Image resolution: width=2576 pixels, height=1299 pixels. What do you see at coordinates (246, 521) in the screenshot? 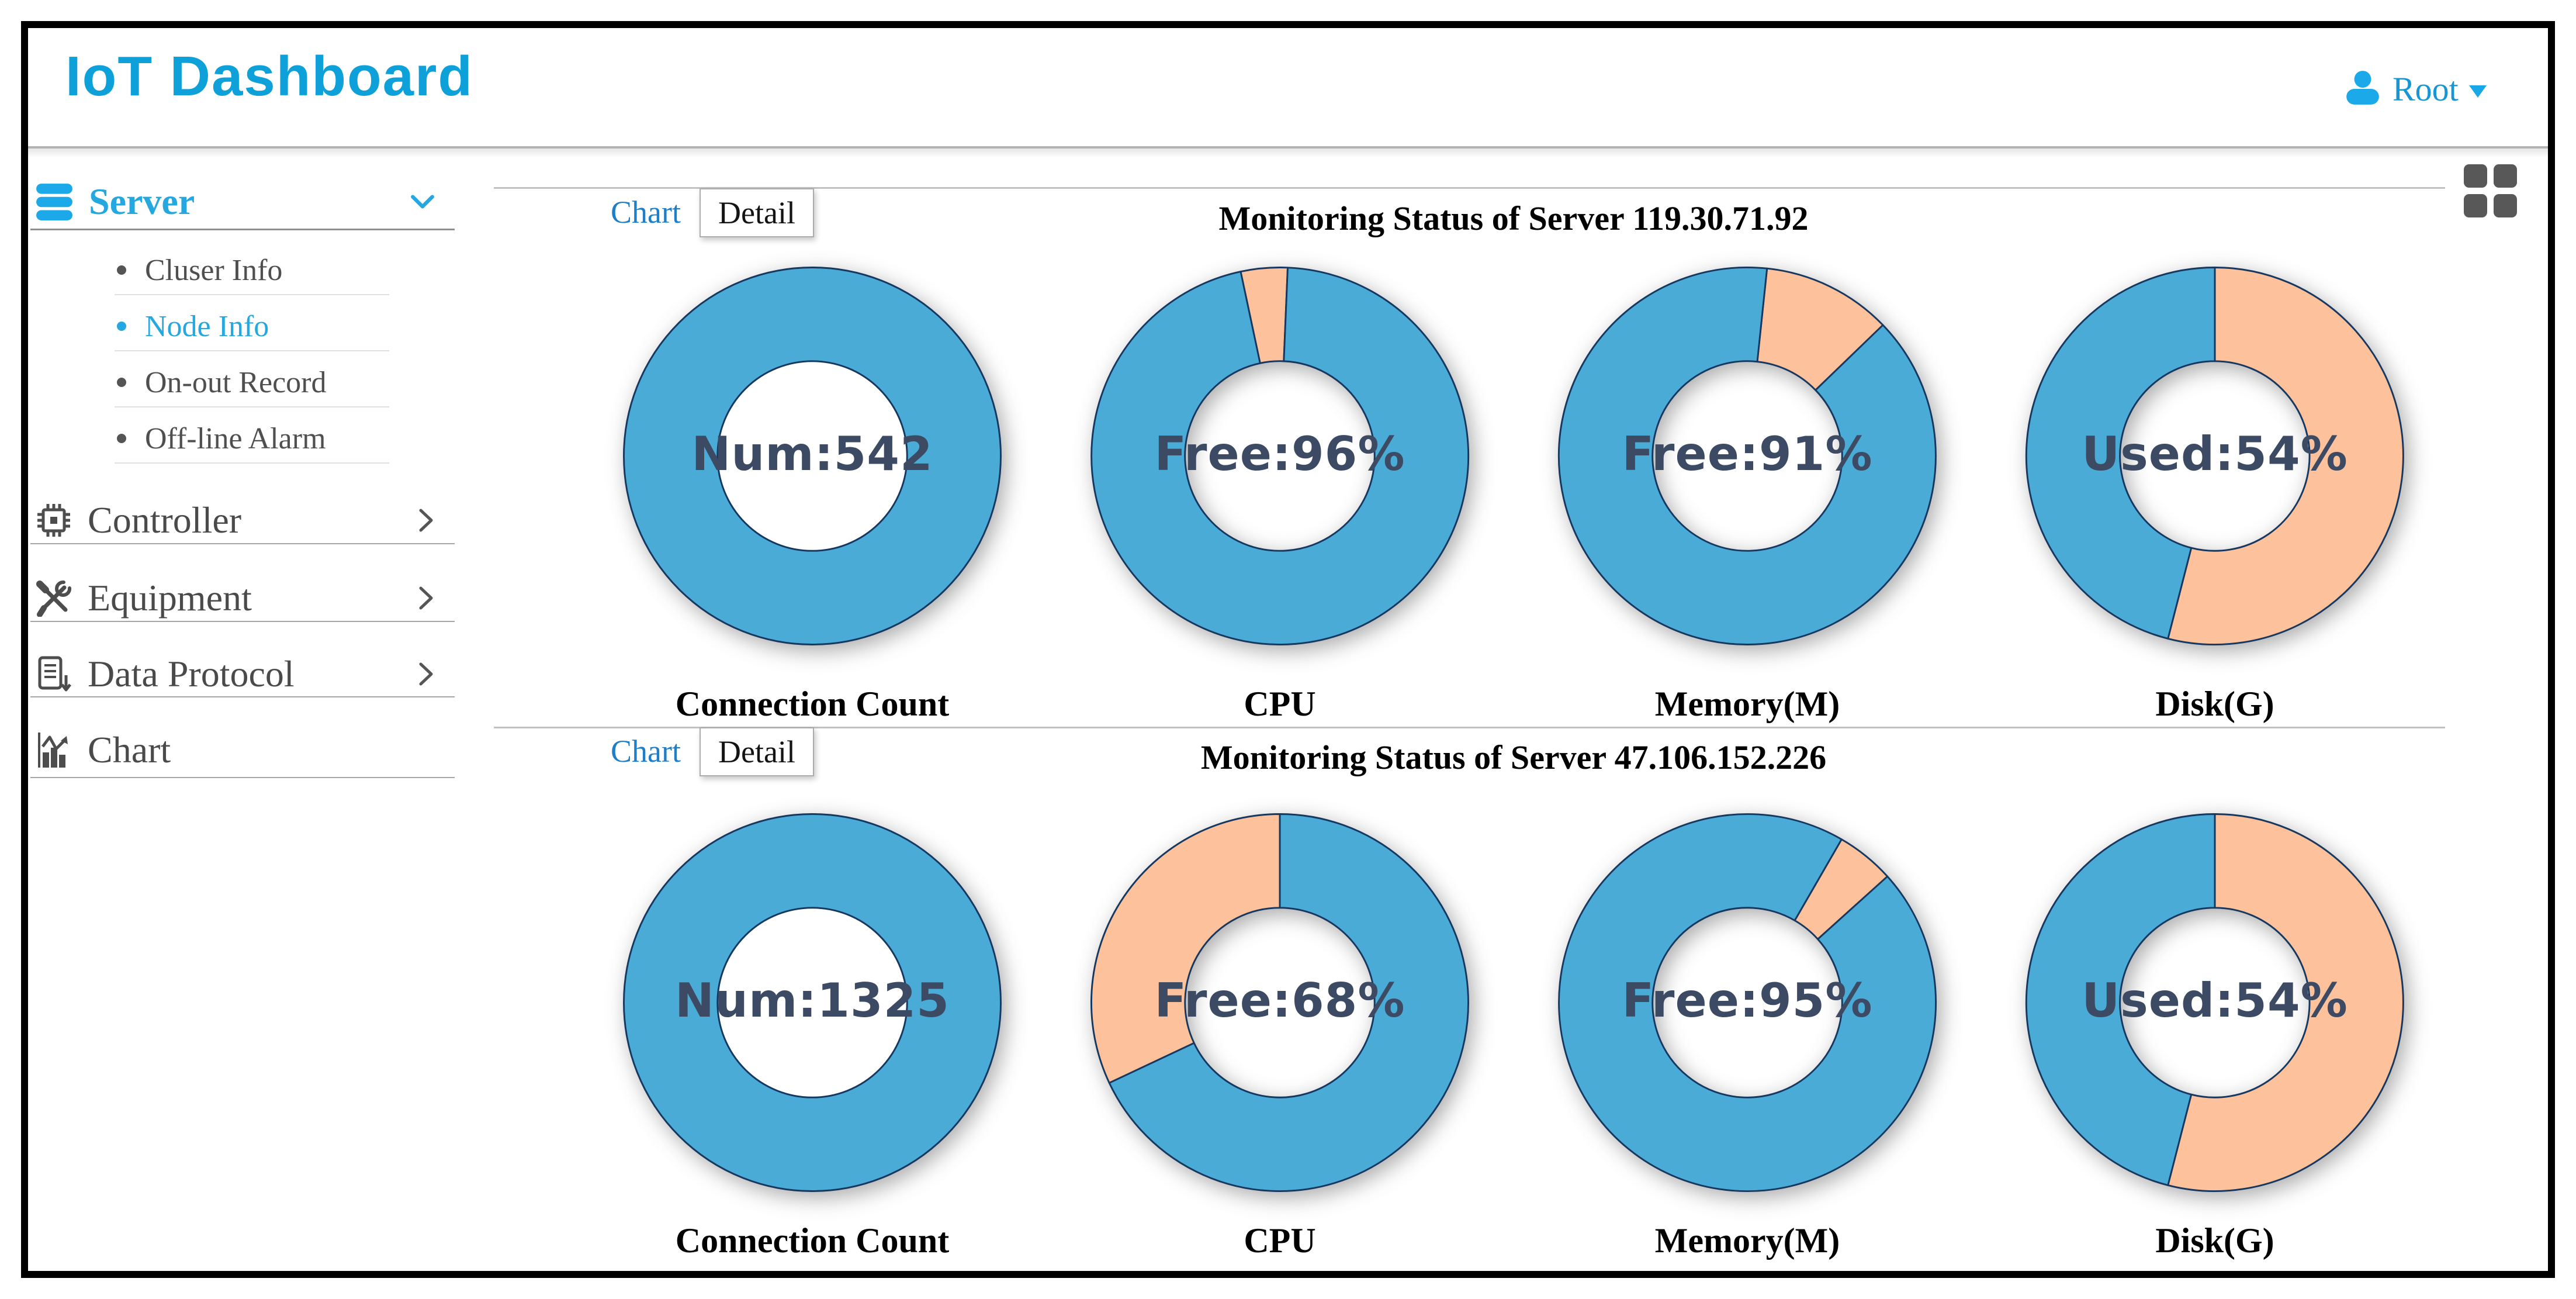
I see `sidebar-item-controller: Controller` at bounding box center [246, 521].